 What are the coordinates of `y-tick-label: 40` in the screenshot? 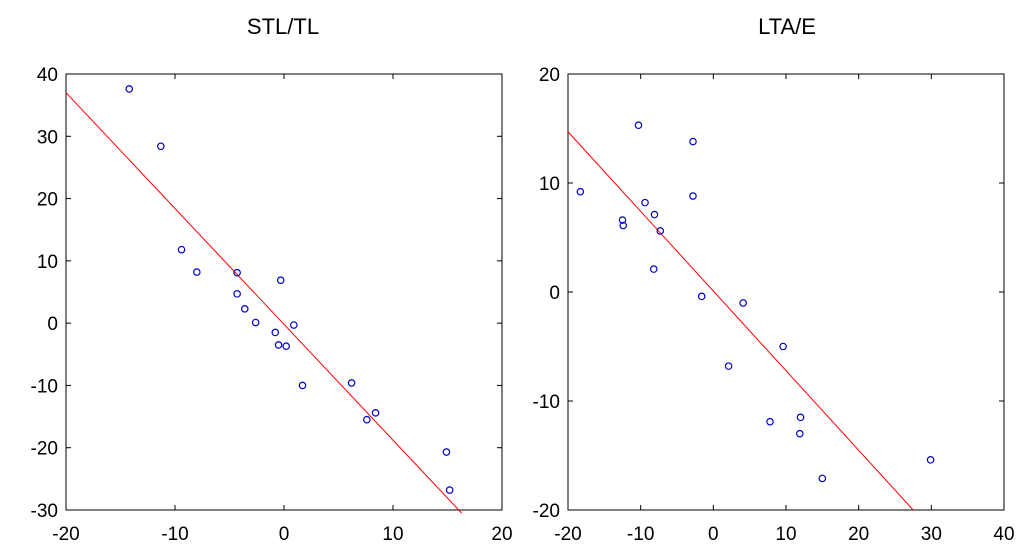 It's located at (47, 75).